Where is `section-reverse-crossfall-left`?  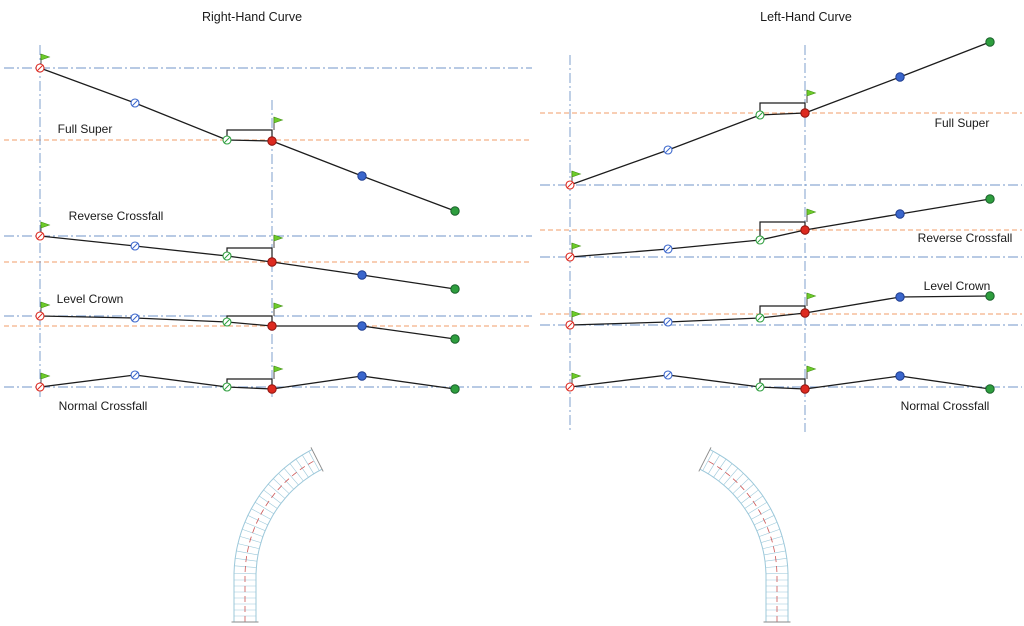 section-reverse-crossfall-left is located at coordinates (780, 228).